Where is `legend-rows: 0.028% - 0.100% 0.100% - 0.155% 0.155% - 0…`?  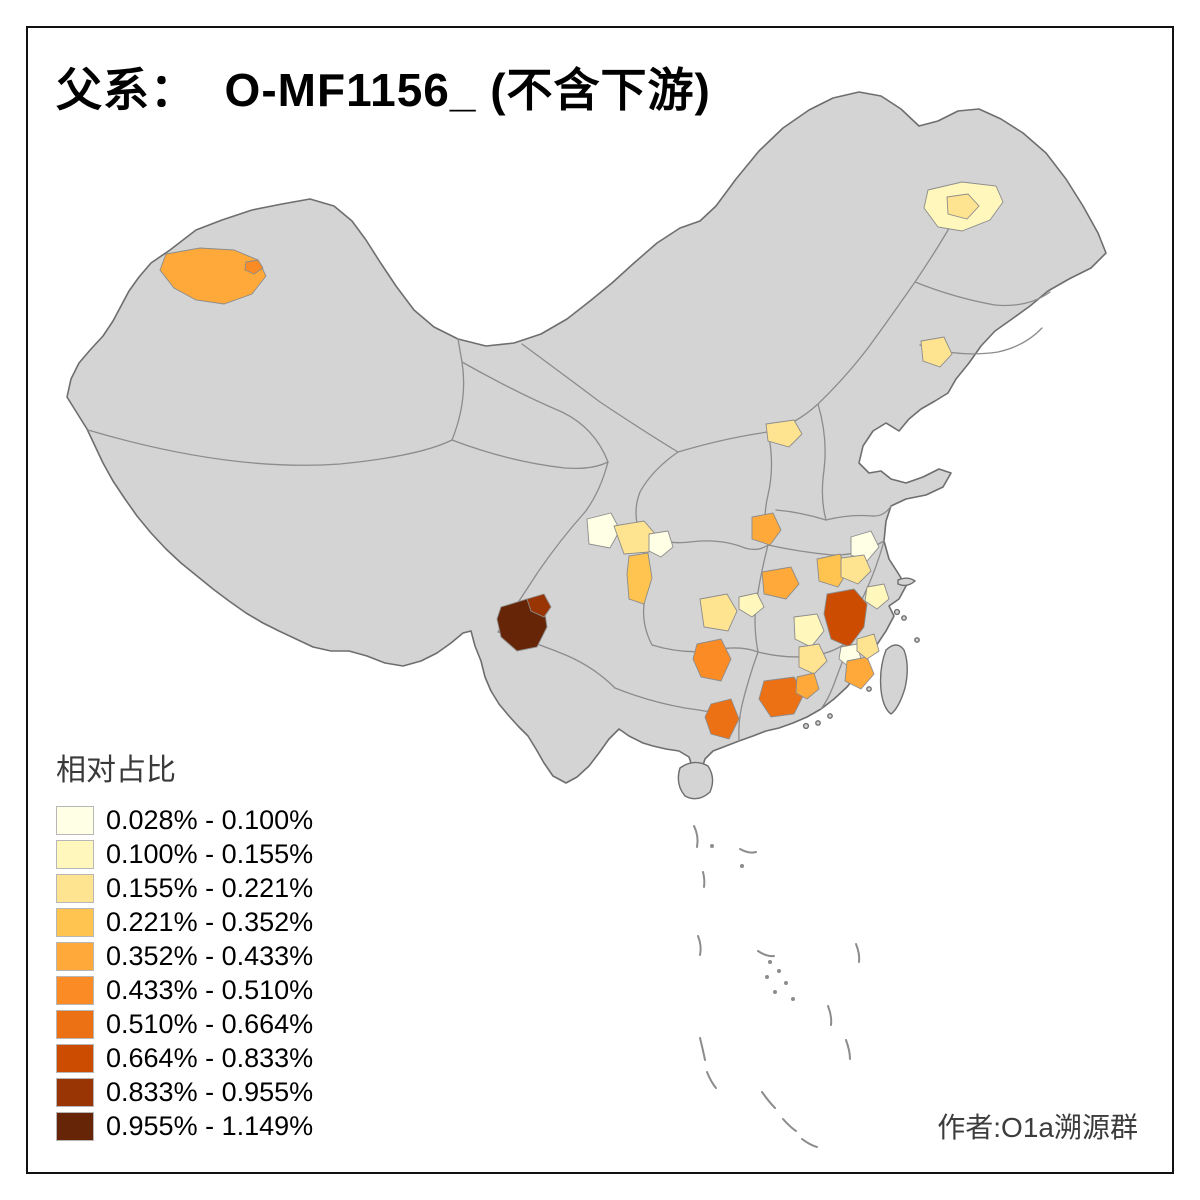
legend-rows: 0.028% - 0.100% 0.100% - 0.155% 0.155% - 0… is located at coordinates (221, 973).